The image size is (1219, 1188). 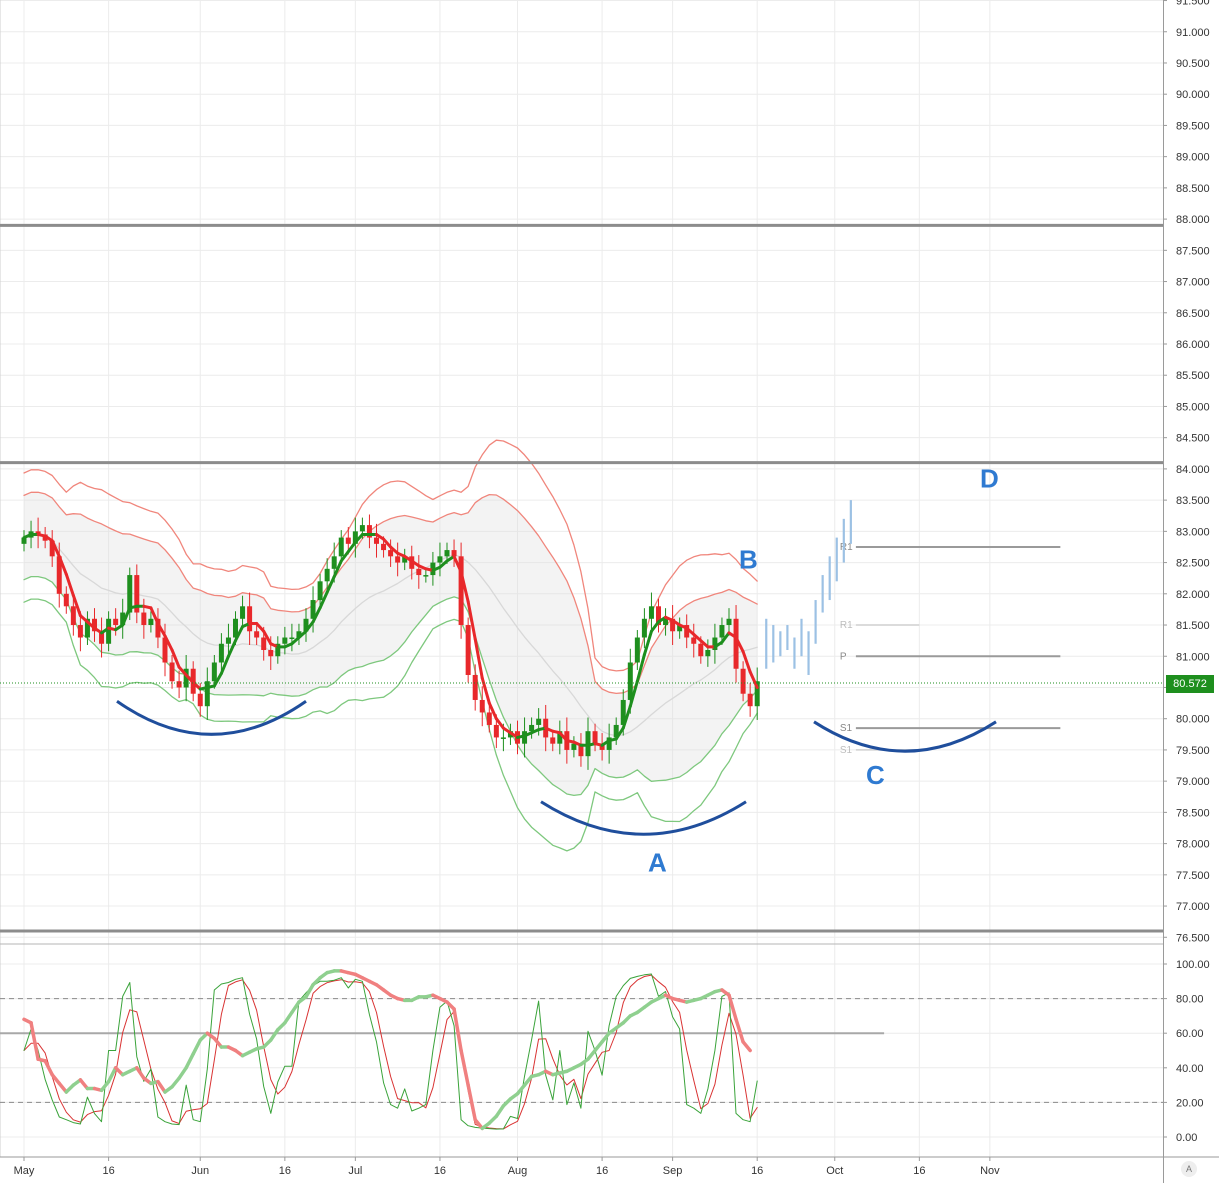 What do you see at coordinates (1193, 501) in the screenshot?
I see `price-tick-label: 83.500` at bounding box center [1193, 501].